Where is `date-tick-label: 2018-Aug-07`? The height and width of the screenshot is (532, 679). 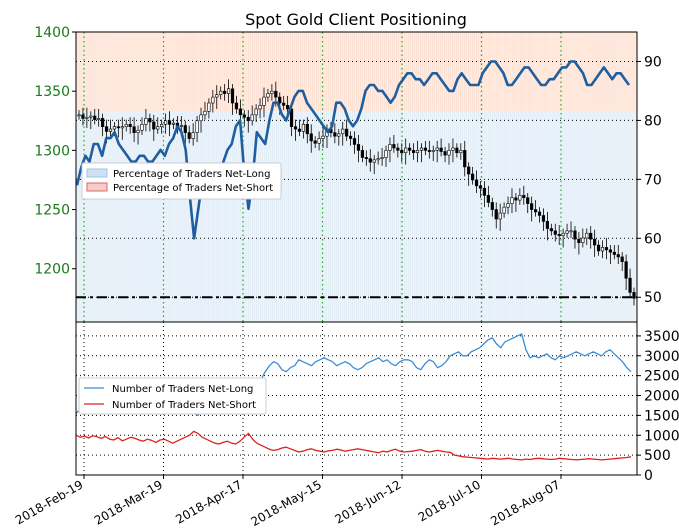
date-tick-label: 2018-Aug-07 is located at coordinates (525, 502).